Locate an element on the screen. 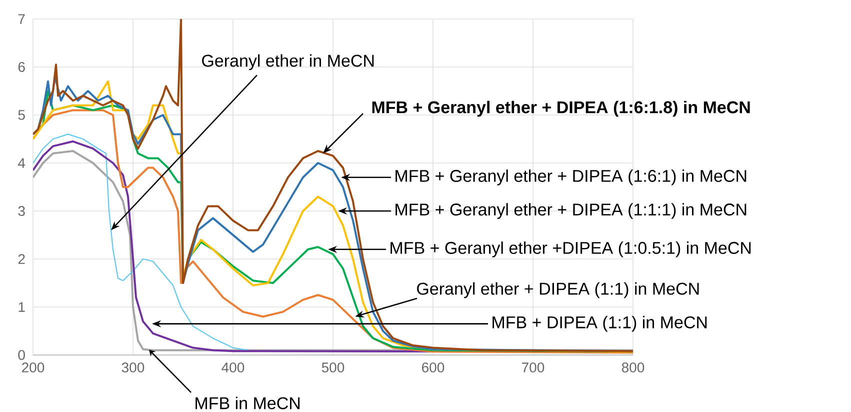 The image size is (851, 412). annotation: MFB + Geranyl ether + DIPEA (1:6:1.8) in MeCN is located at coordinates (561, 108).